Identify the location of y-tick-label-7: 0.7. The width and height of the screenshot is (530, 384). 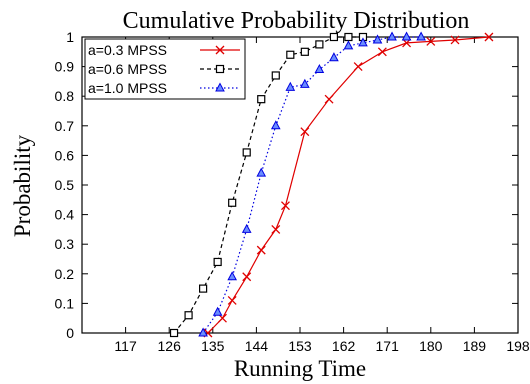
(65, 126).